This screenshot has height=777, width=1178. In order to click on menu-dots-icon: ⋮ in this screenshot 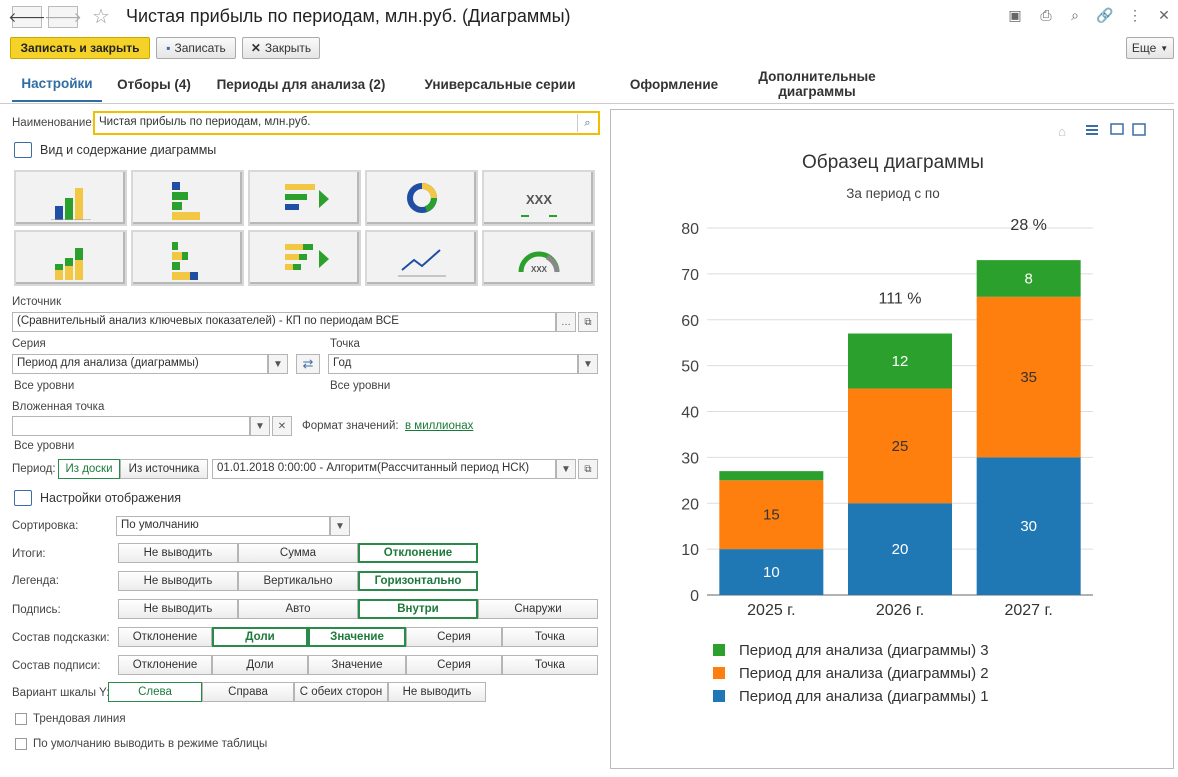, I will do `click(1135, 14)`.